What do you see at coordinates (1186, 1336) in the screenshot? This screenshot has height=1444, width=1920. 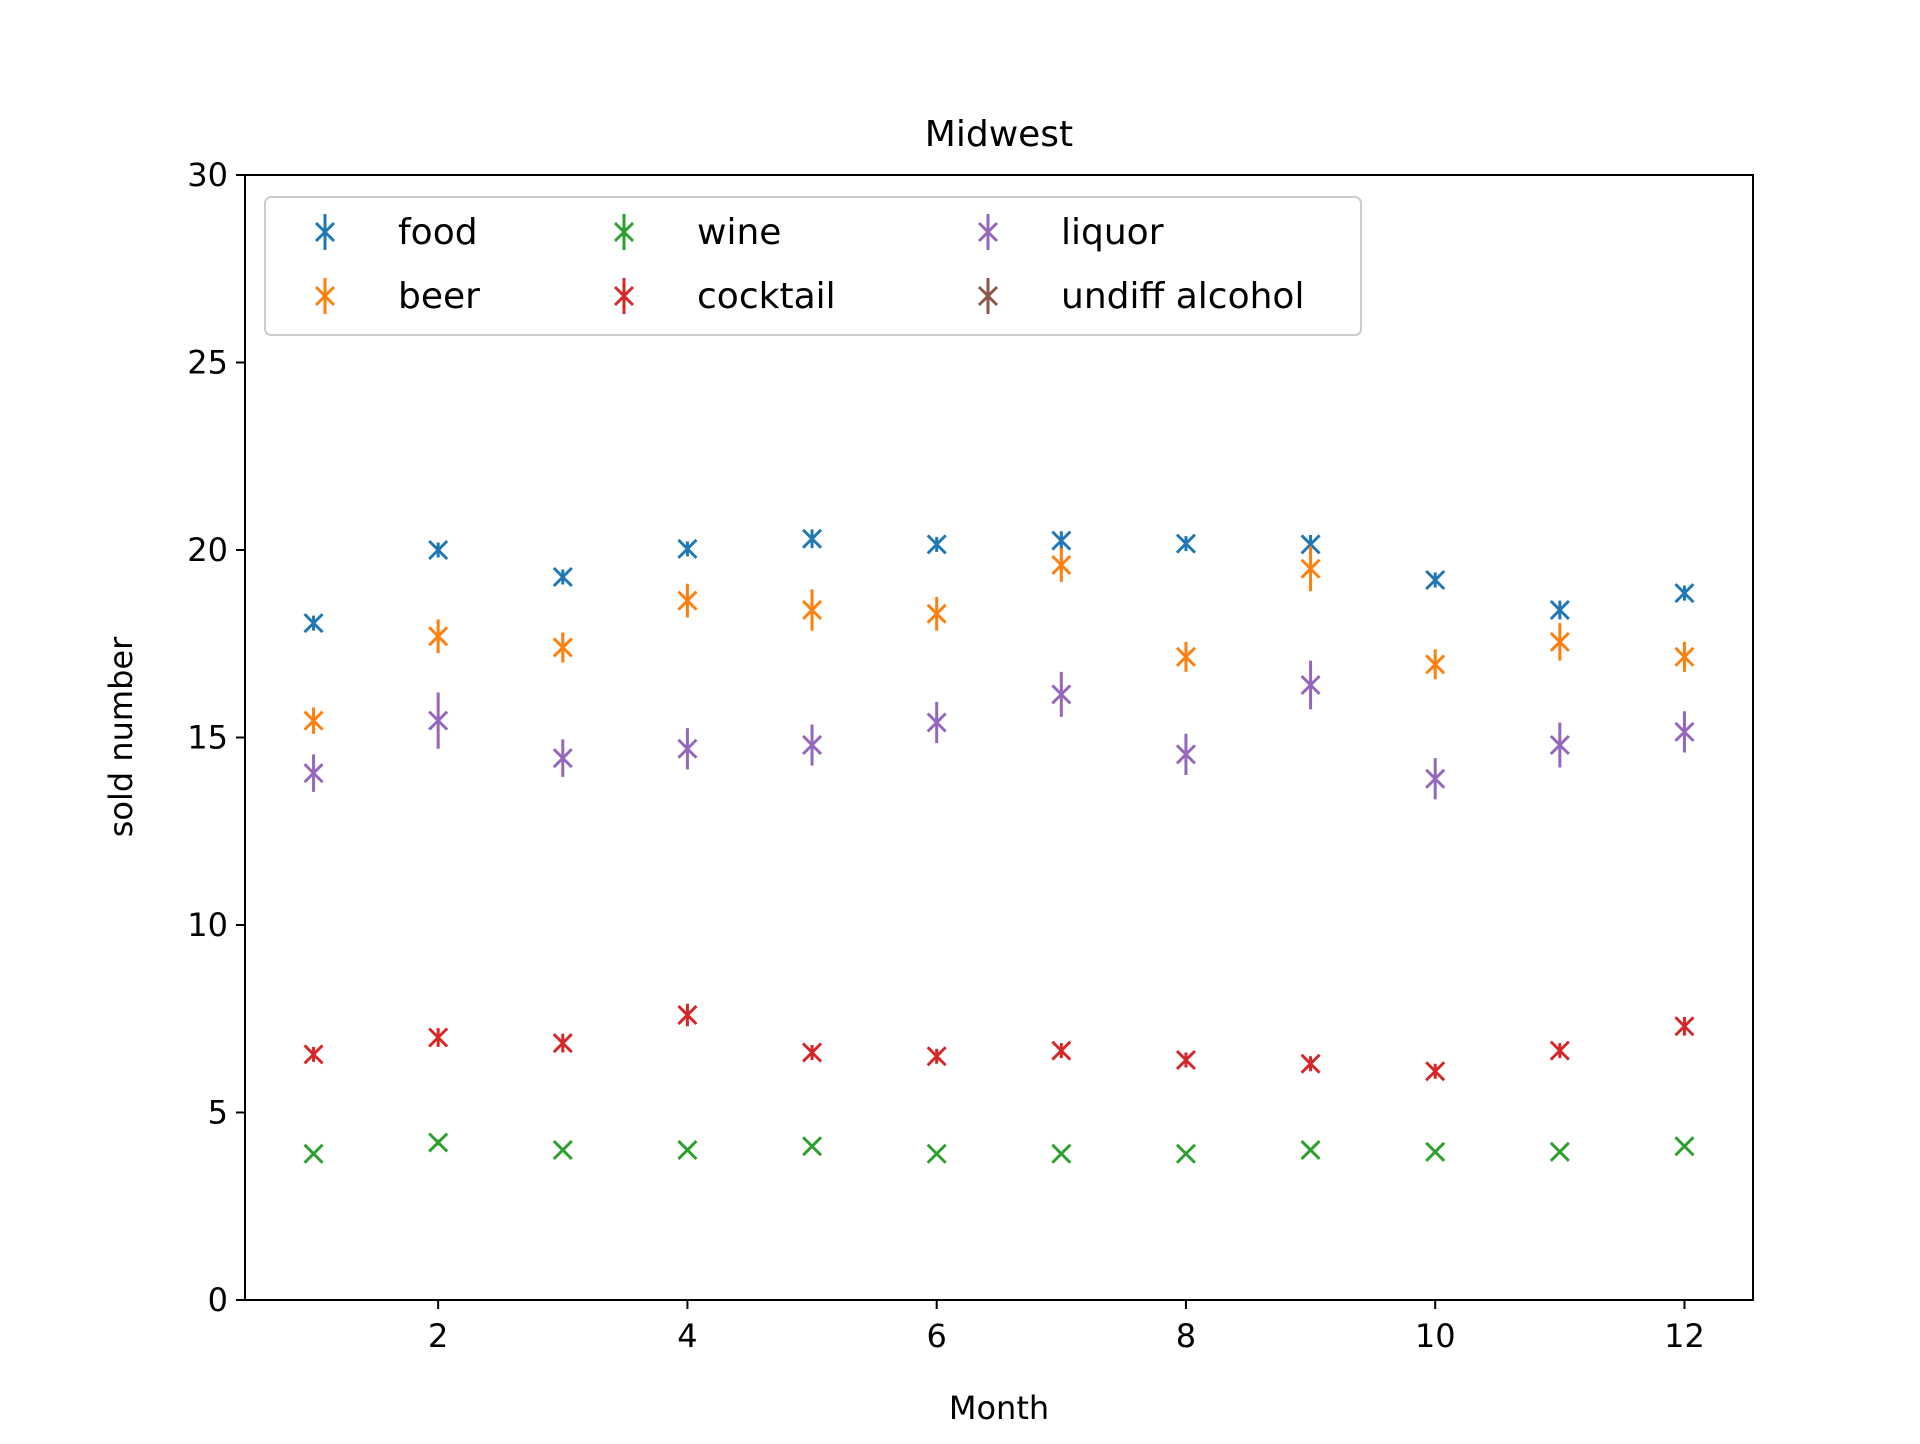 I see `x-tick-label: 8` at bounding box center [1186, 1336].